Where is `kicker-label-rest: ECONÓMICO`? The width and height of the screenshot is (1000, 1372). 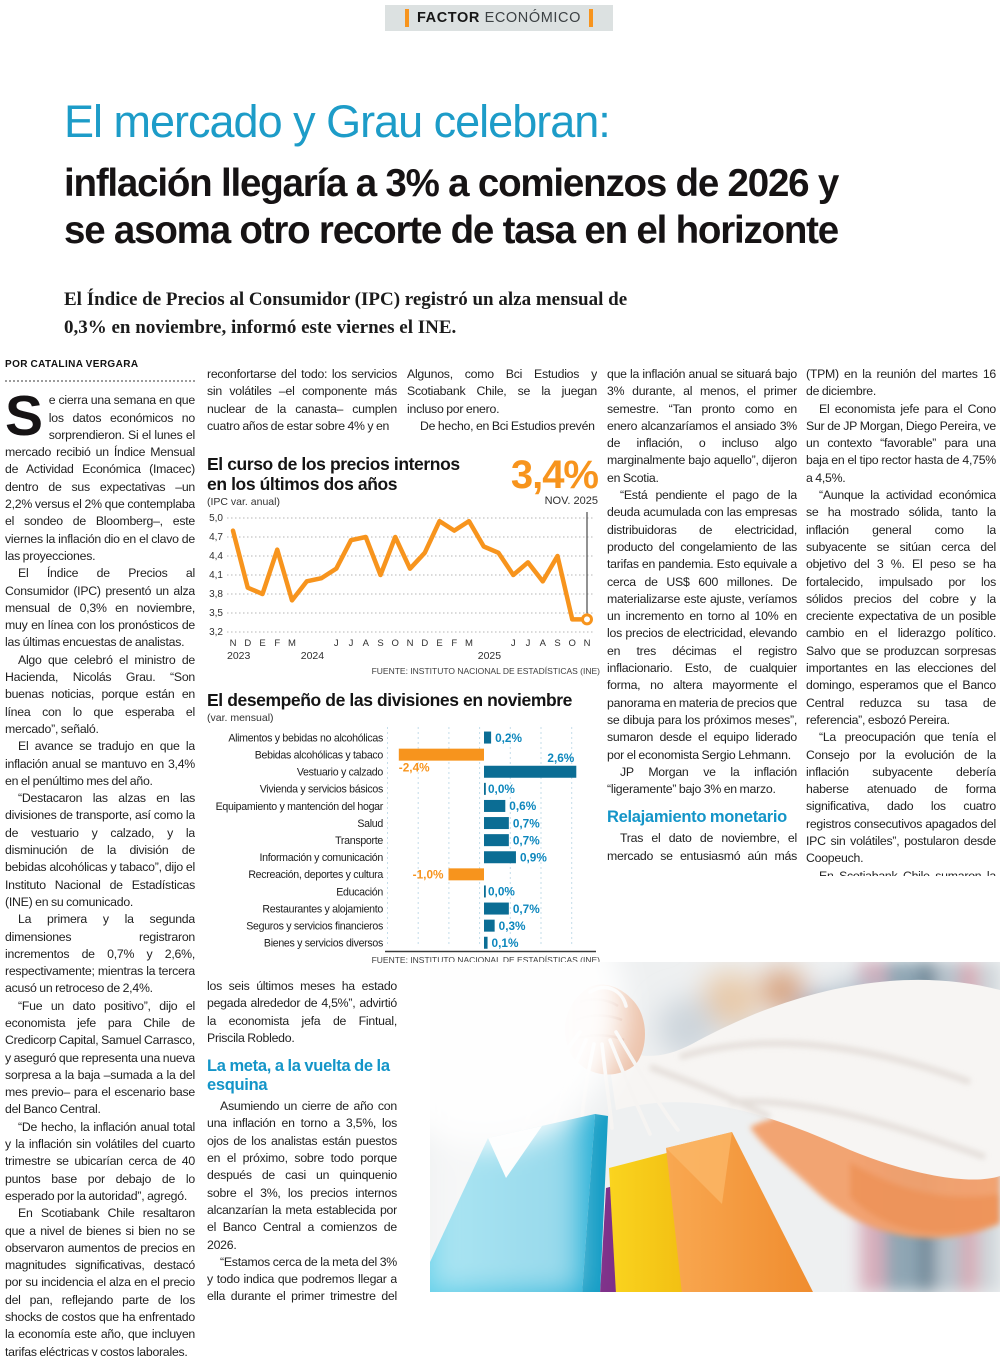 kicker-label-rest: ECONÓMICO is located at coordinates (533, 18).